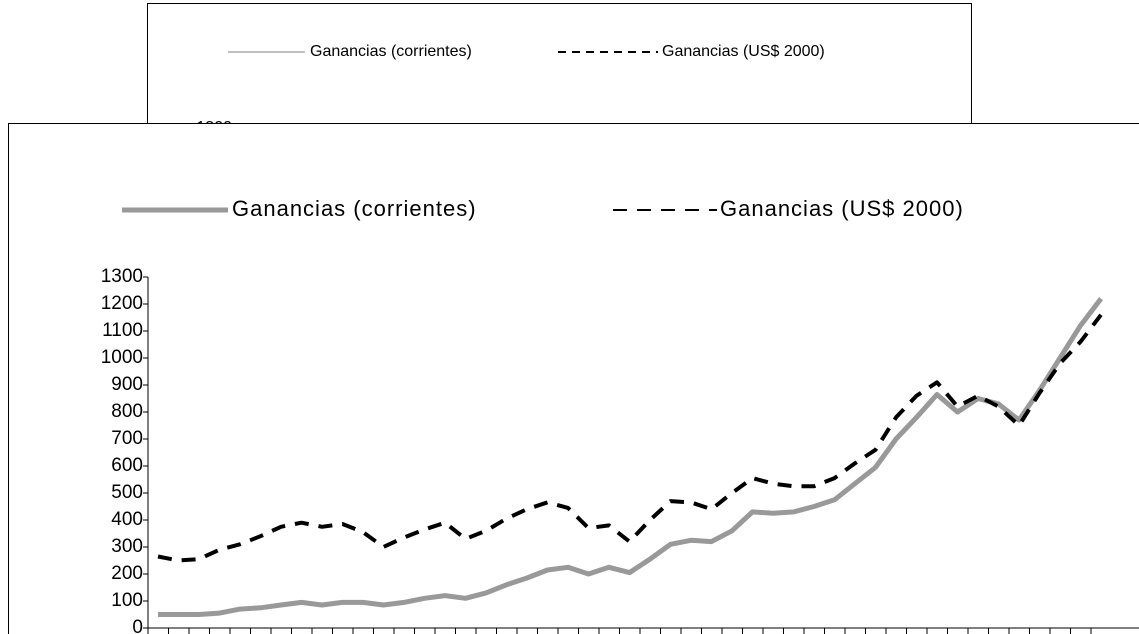  What do you see at coordinates (122, 276) in the screenshot?
I see `y-tick-label: 1300` at bounding box center [122, 276].